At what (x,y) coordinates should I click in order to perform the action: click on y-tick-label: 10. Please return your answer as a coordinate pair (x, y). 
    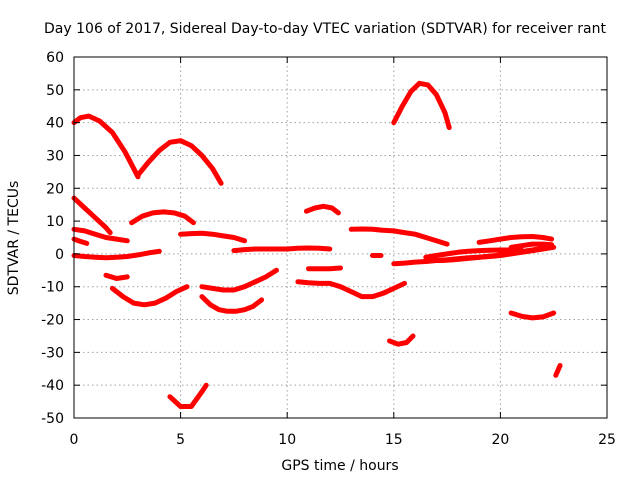
    Looking at the image, I should click on (55, 222).